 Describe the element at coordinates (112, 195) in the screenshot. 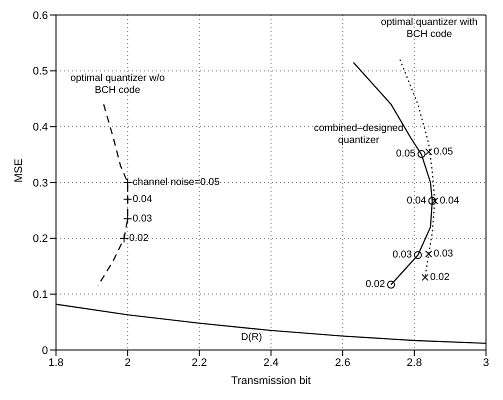

I see `line-series` at that location.